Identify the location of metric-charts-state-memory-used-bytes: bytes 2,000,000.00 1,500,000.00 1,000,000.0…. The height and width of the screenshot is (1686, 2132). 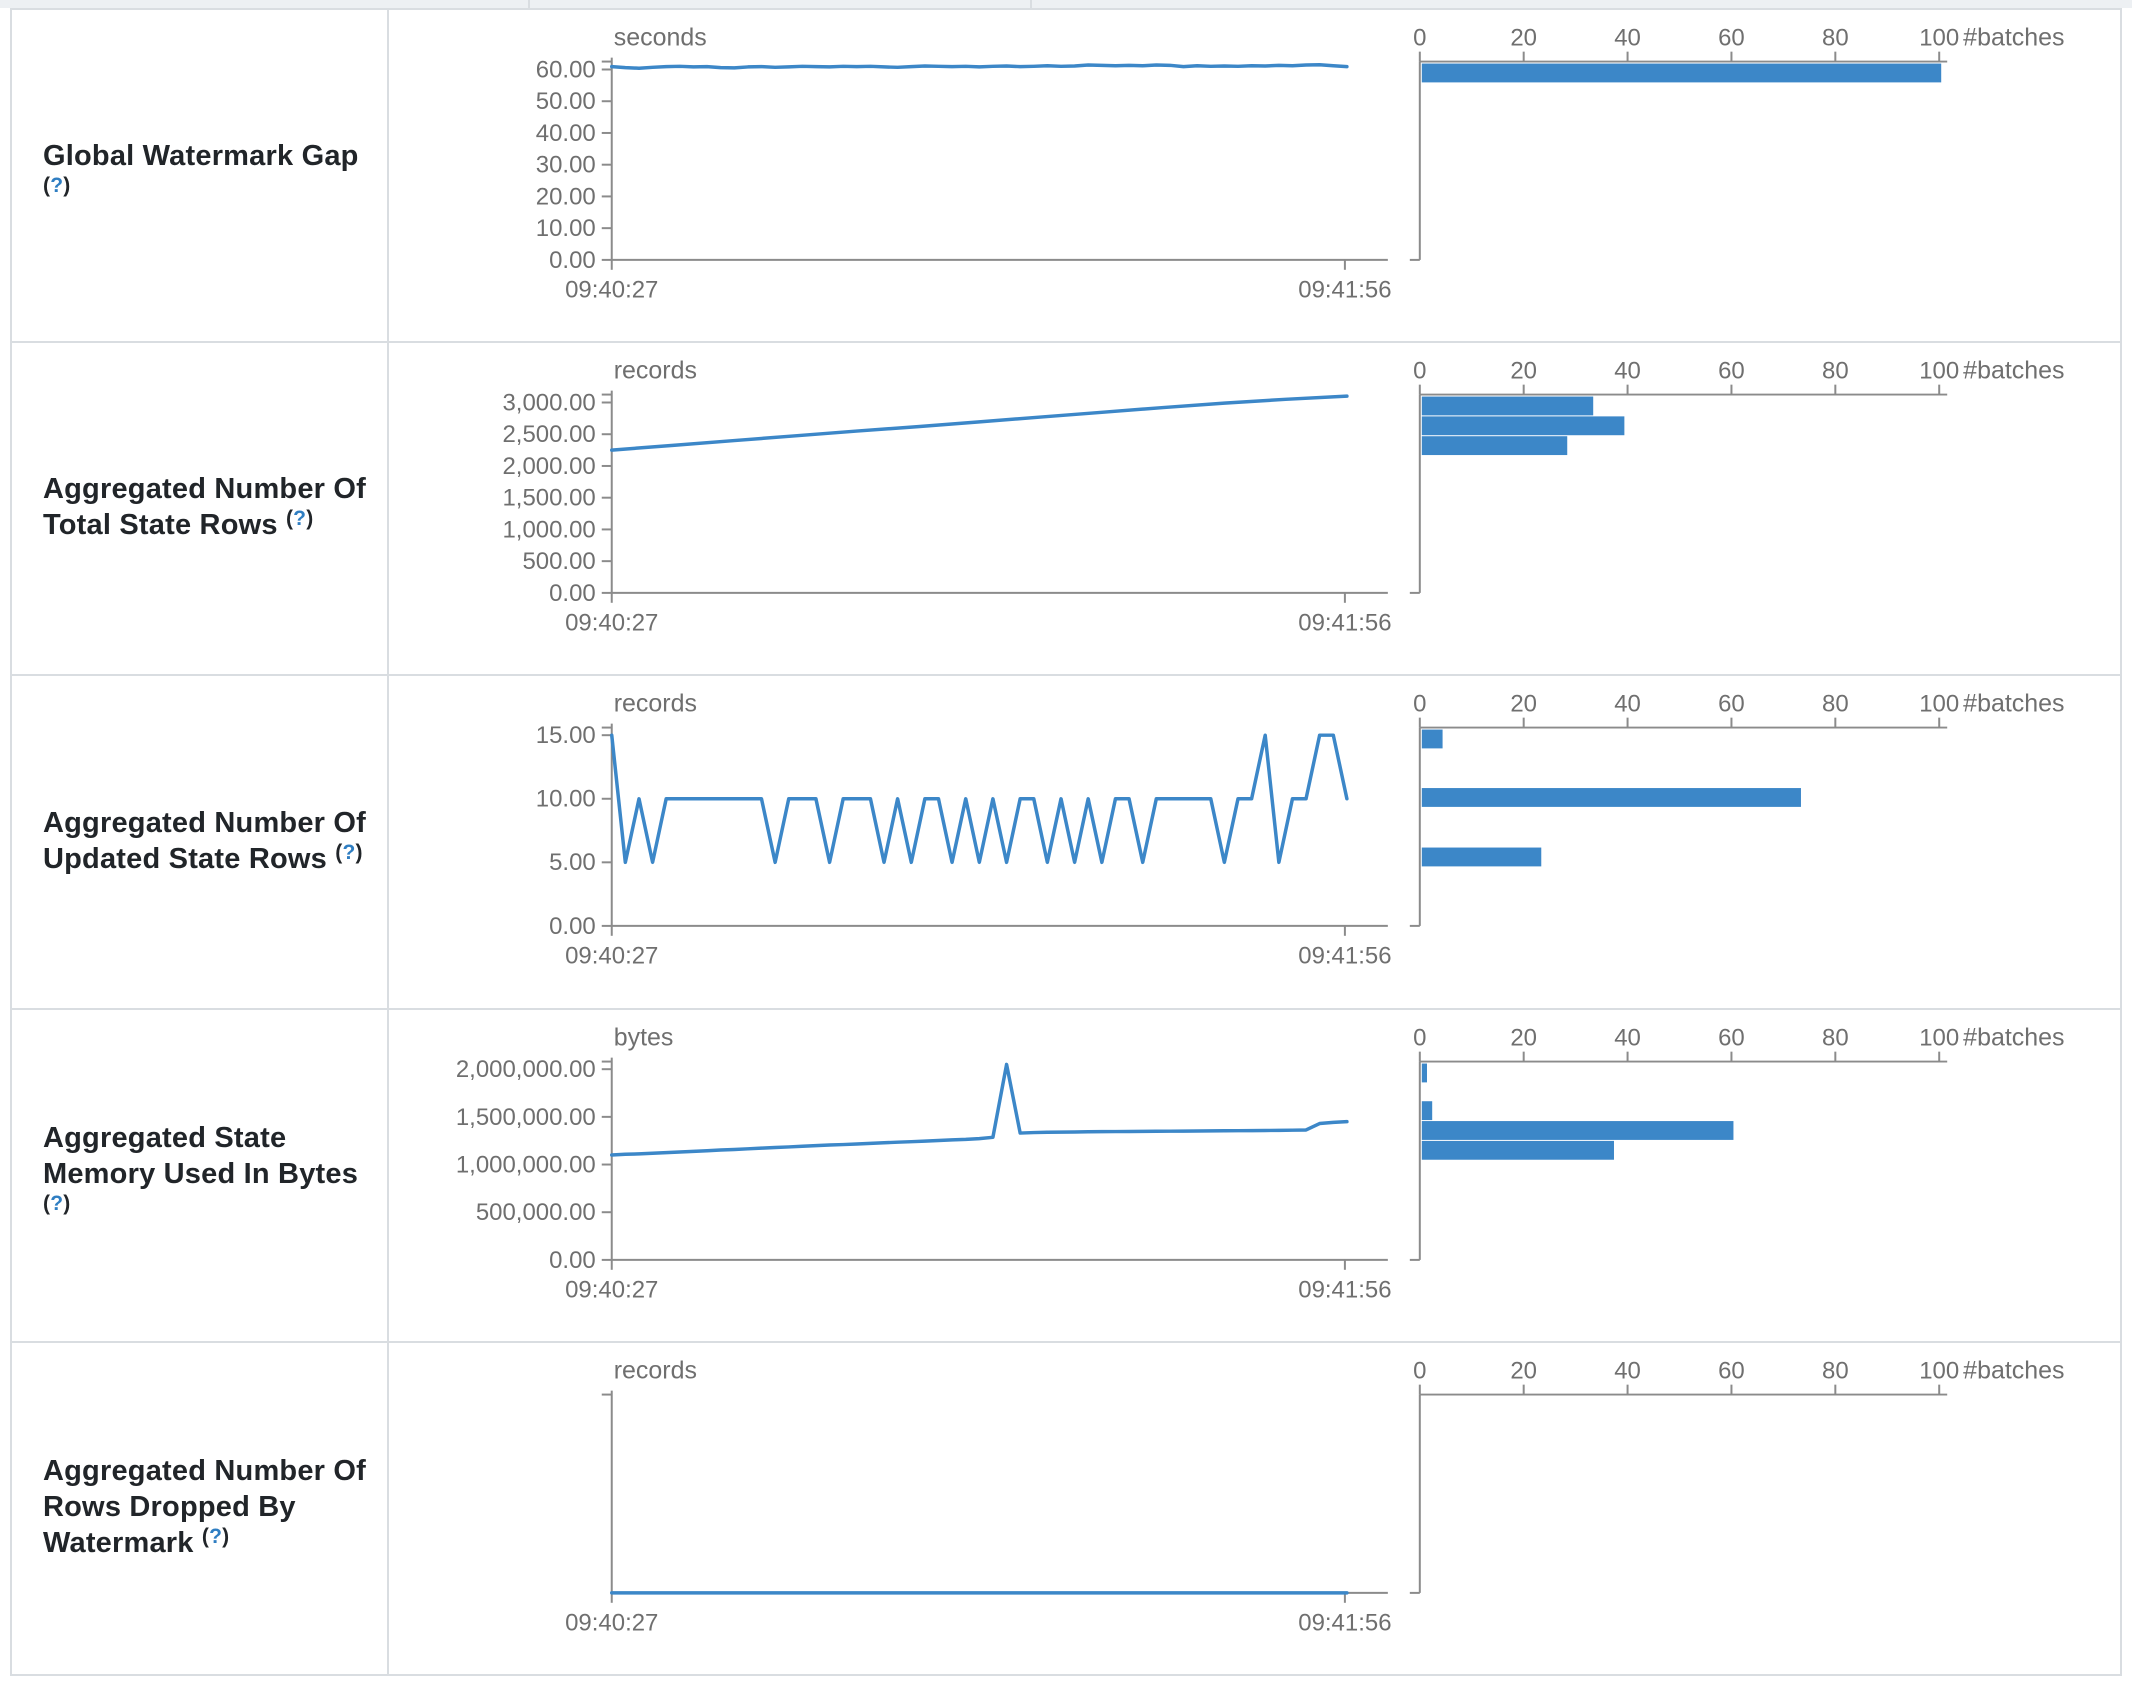
(1260, 1163).